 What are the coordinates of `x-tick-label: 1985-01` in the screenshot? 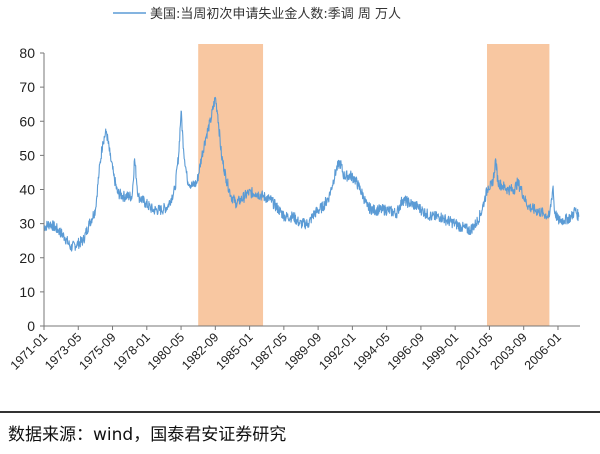 It's located at (234, 351).